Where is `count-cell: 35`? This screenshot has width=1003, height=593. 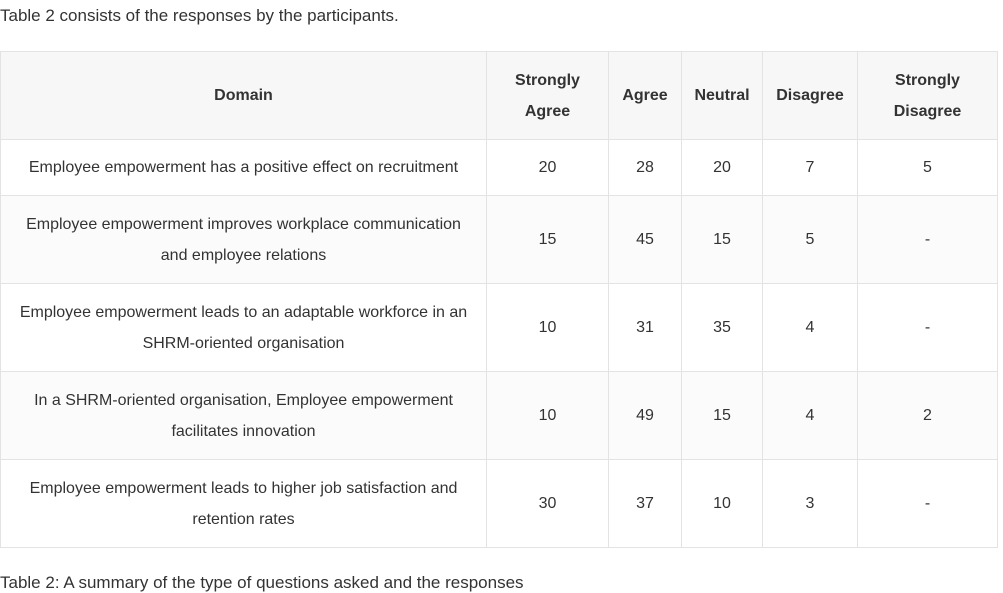 count-cell: 35 is located at coordinates (722, 327).